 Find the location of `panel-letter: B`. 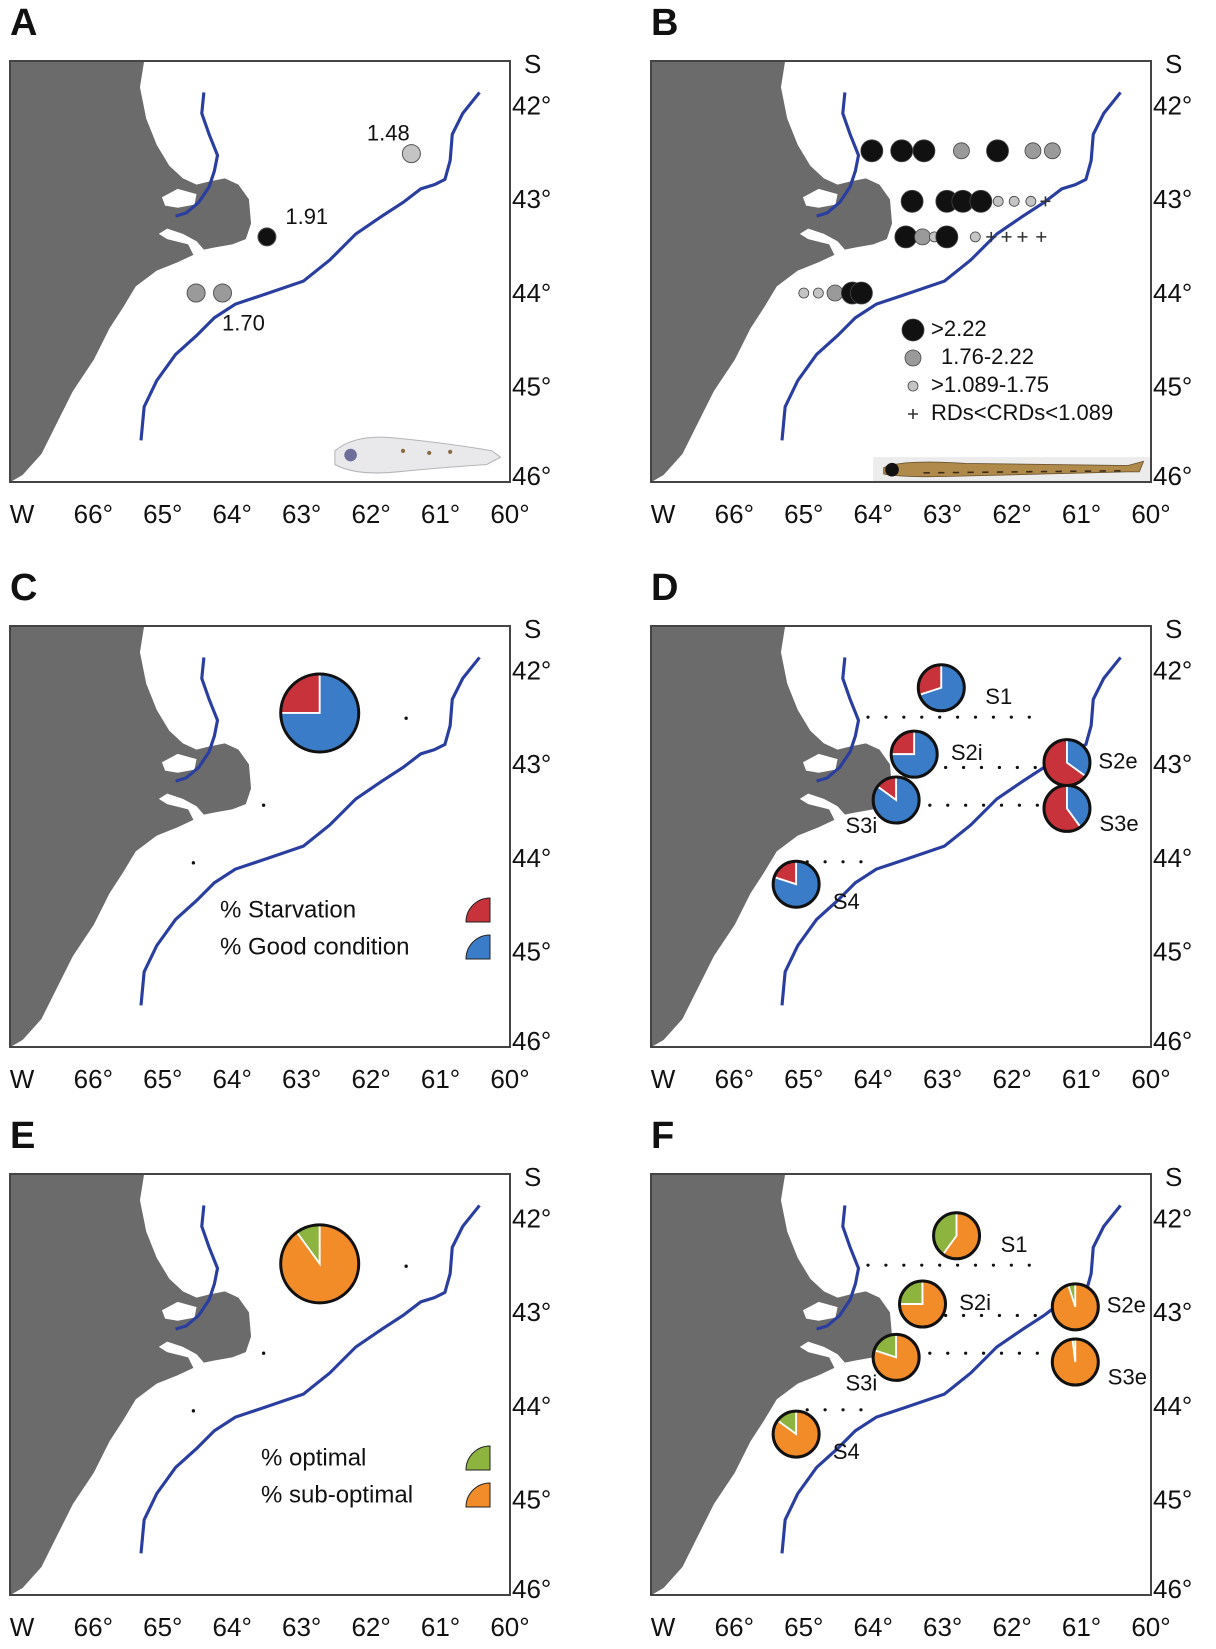

panel-letter: B is located at coordinates (664, 23).